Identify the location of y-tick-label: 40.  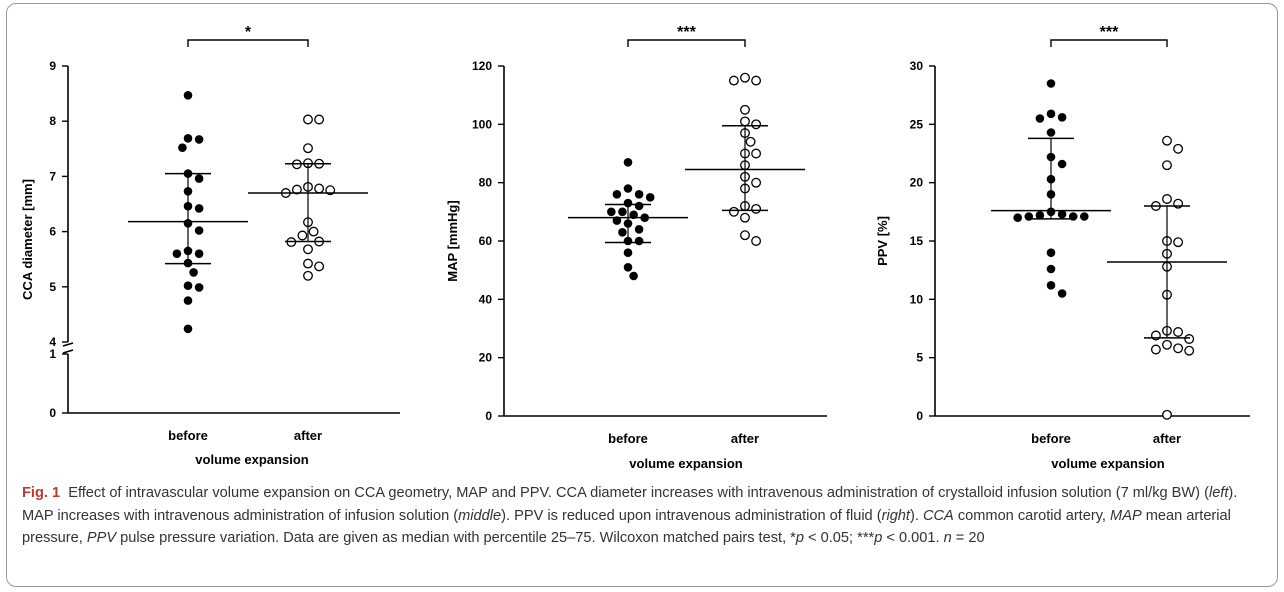
(486, 299).